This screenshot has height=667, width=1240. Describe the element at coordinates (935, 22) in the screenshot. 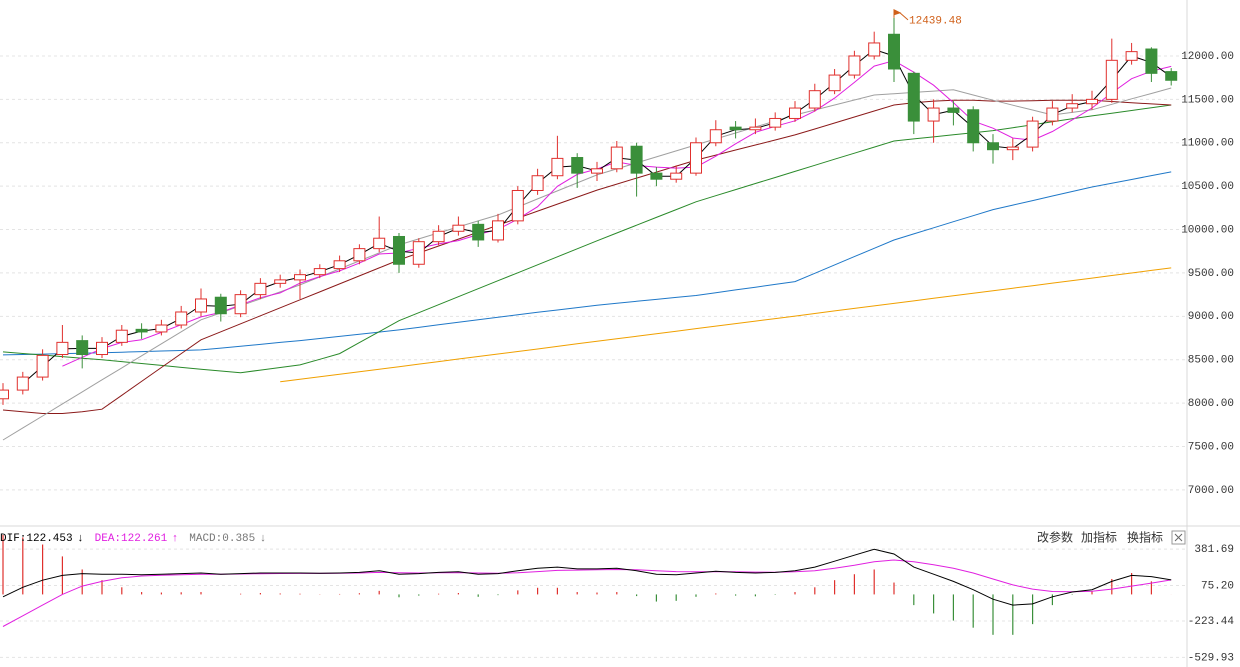

I see `max-label: 12439.48` at that location.